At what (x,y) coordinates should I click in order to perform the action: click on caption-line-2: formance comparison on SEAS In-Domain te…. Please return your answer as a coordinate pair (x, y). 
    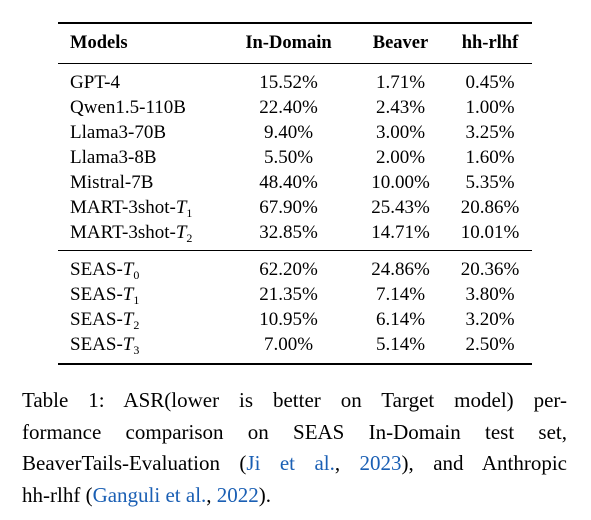
    Looking at the image, I should click on (294, 431).